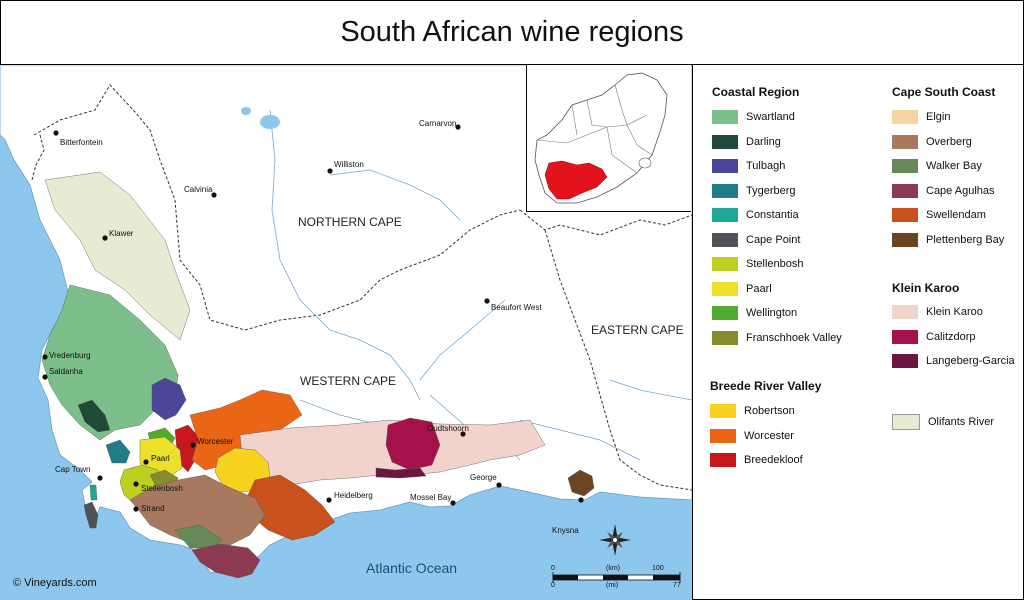  Describe the element at coordinates (160, 458) in the screenshot. I see `town-label: Paarl` at that location.